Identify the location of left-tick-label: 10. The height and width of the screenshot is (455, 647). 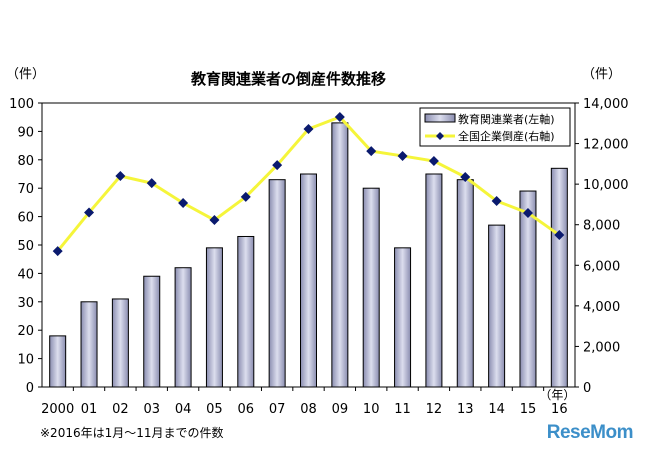
(25, 360).